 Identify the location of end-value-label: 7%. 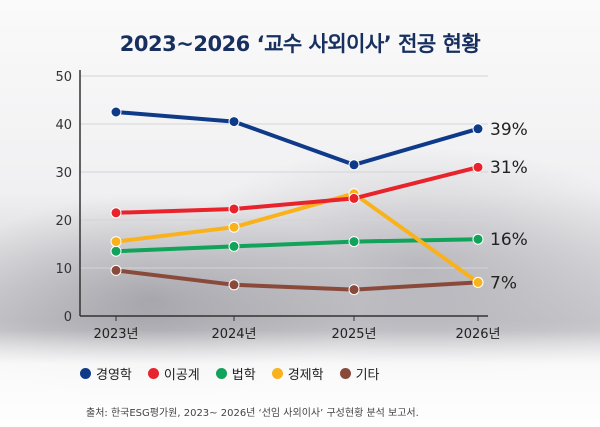
(503, 283).